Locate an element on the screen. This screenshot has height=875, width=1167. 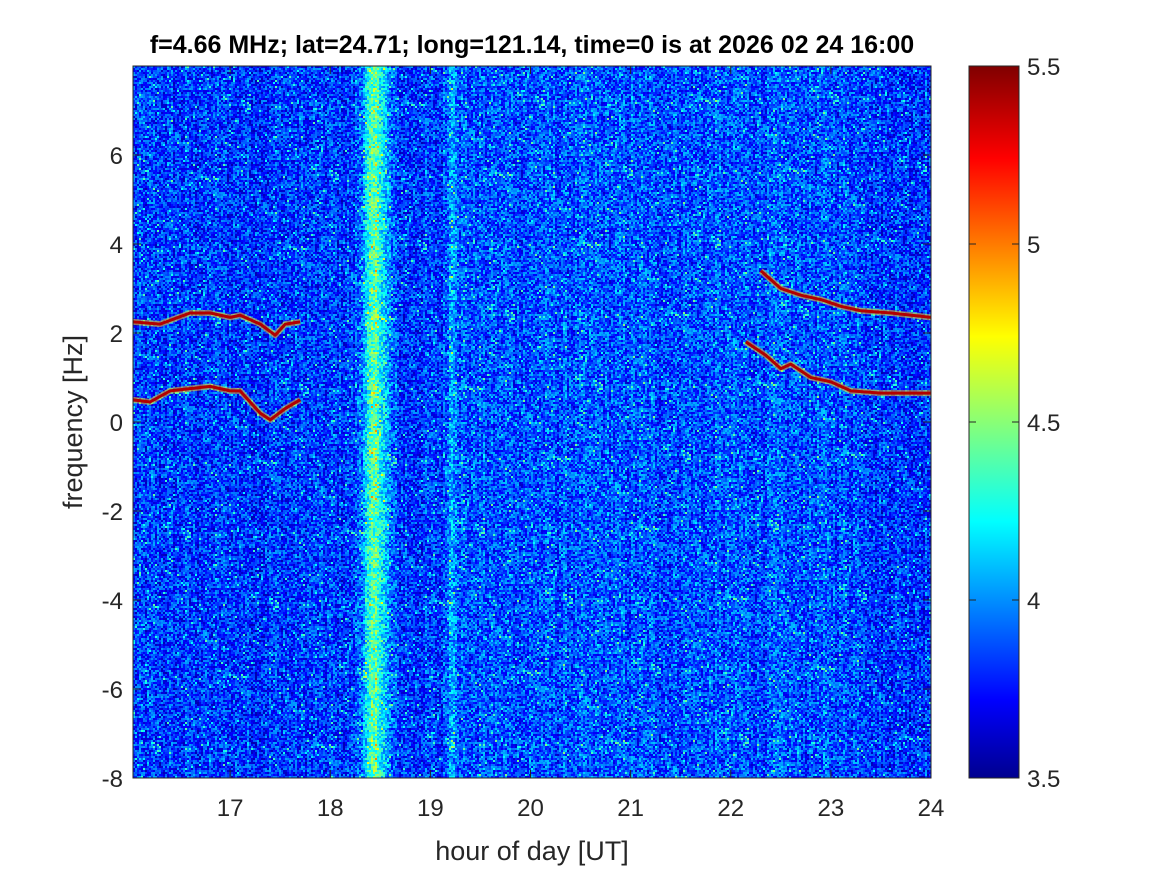
trace-lower-right is located at coordinates (837, 367).